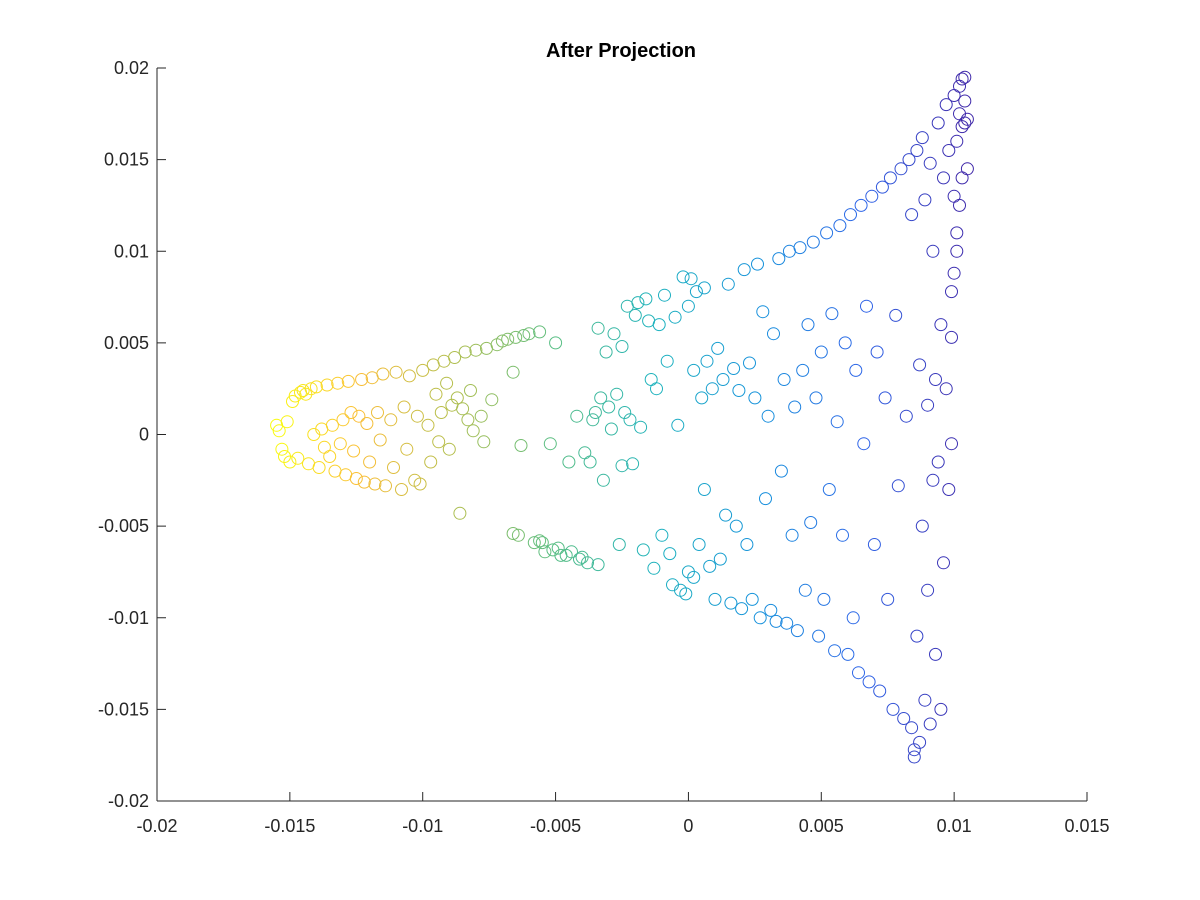  I want to click on x-tick-label: 0.005, so click(821, 826).